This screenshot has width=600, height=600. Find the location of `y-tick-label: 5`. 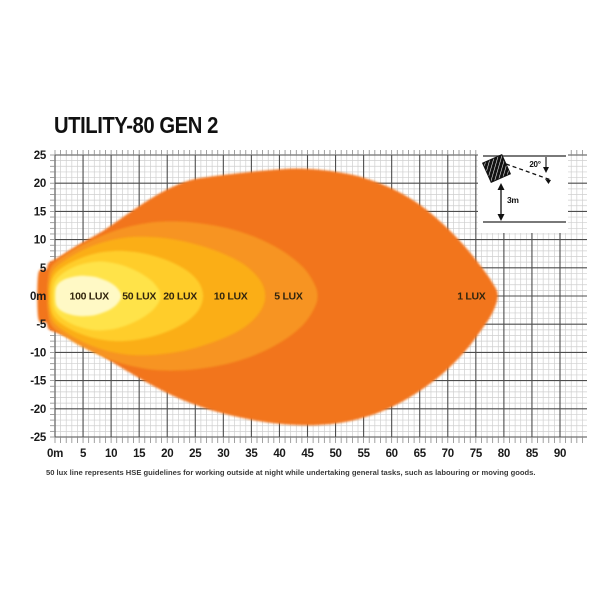

y-tick-label: 5 is located at coordinates (43, 269).